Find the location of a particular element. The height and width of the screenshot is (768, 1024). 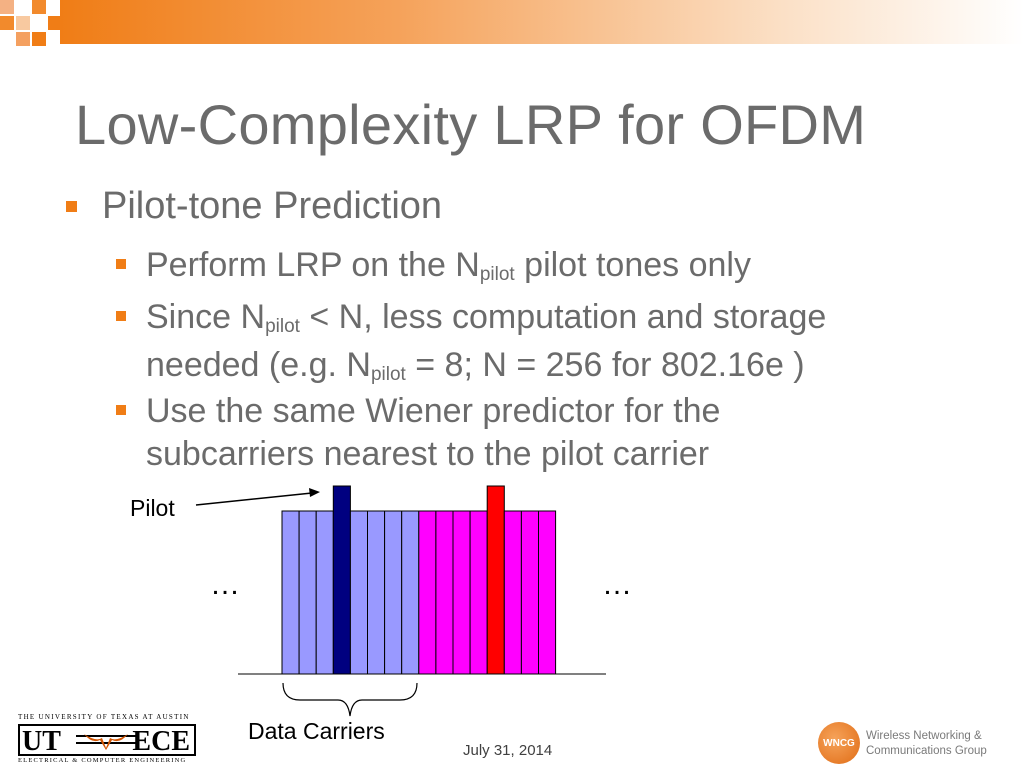

ut-logo-bottom-text: ELECTRICAL & COMPUTER ENGINEERING is located at coordinates (102, 760).